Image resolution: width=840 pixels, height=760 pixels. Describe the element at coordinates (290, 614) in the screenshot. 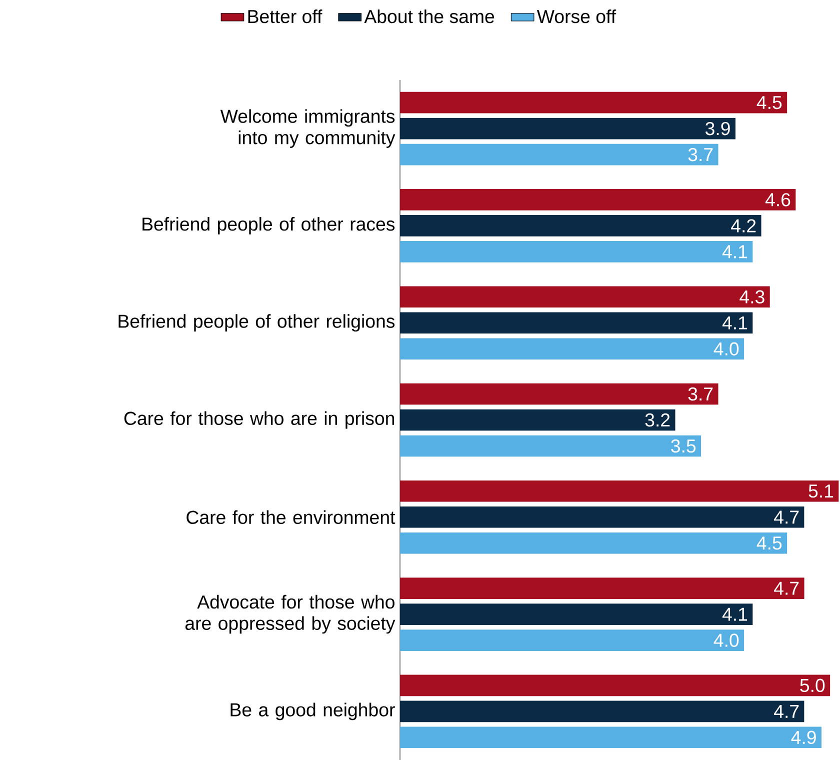

I see `y-tick-label: Advocate for those who are oppressed by society` at that location.